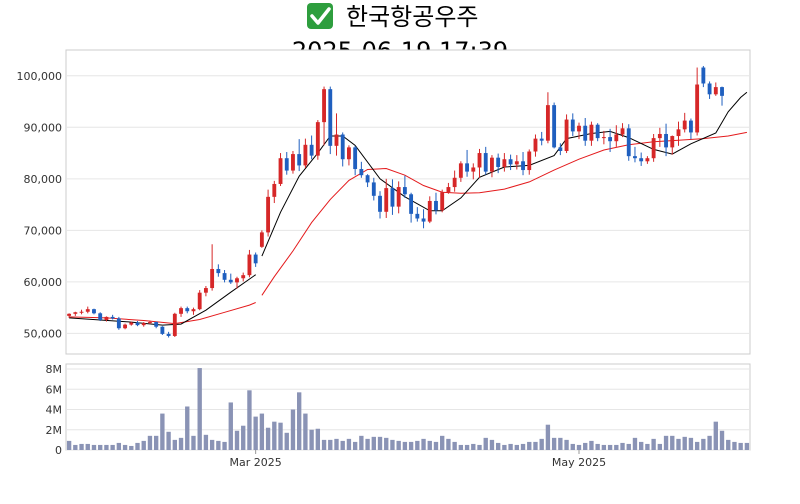 This screenshot has height=504, width=800. What do you see at coordinates (58, 450) in the screenshot?
I see `volume-tick-label: 0` at bounding box center [58, 450].